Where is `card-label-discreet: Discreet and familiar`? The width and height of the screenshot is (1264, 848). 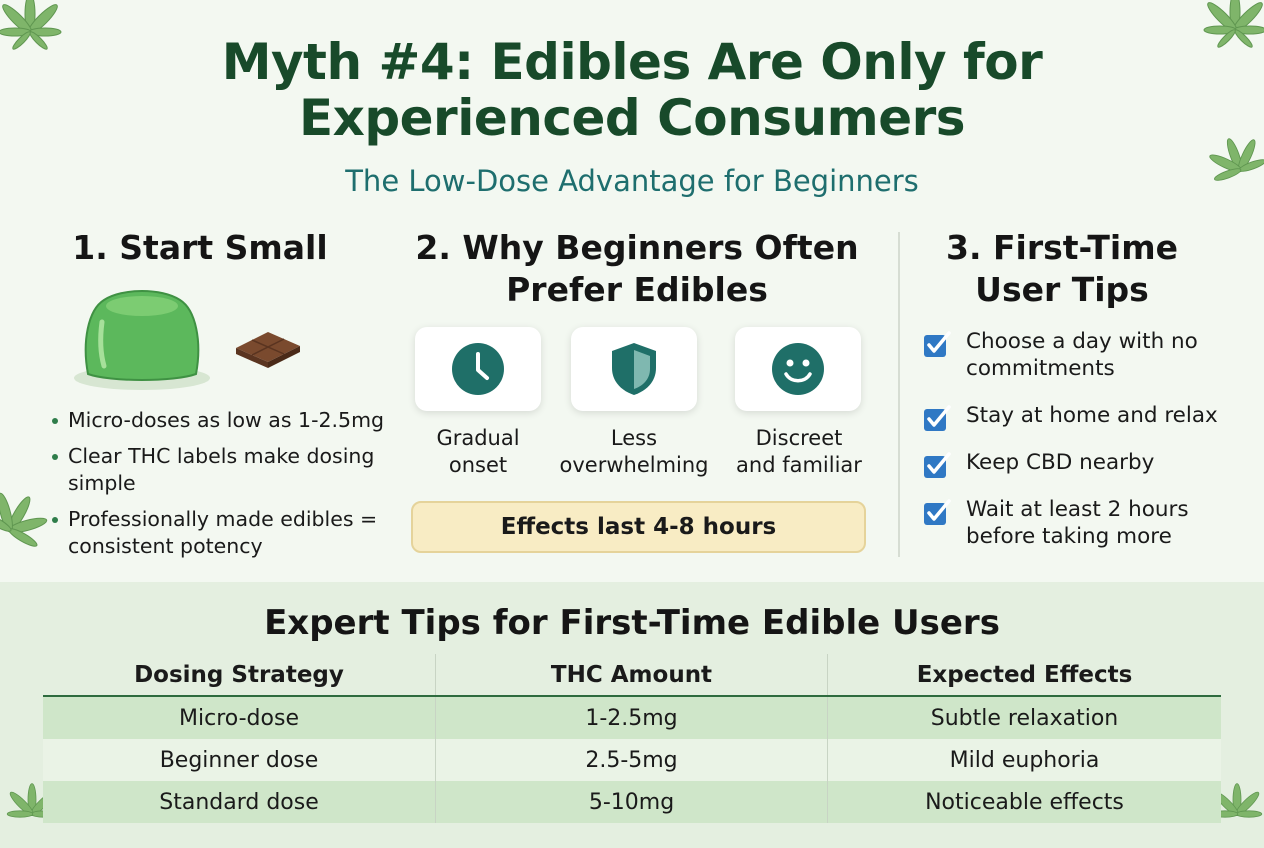
card-label-discreet: Discreet and familiar is located at coordinates (799, 452).